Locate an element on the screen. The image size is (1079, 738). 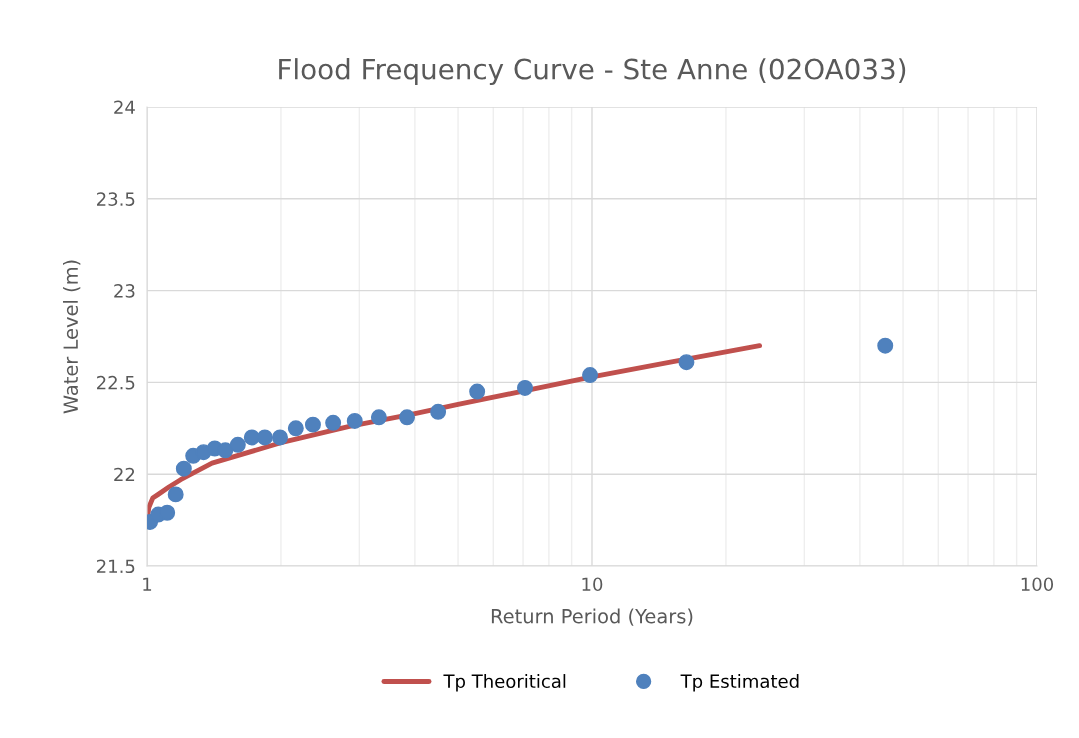
y-tick-label: 23 is located at coordinates (124, 291).